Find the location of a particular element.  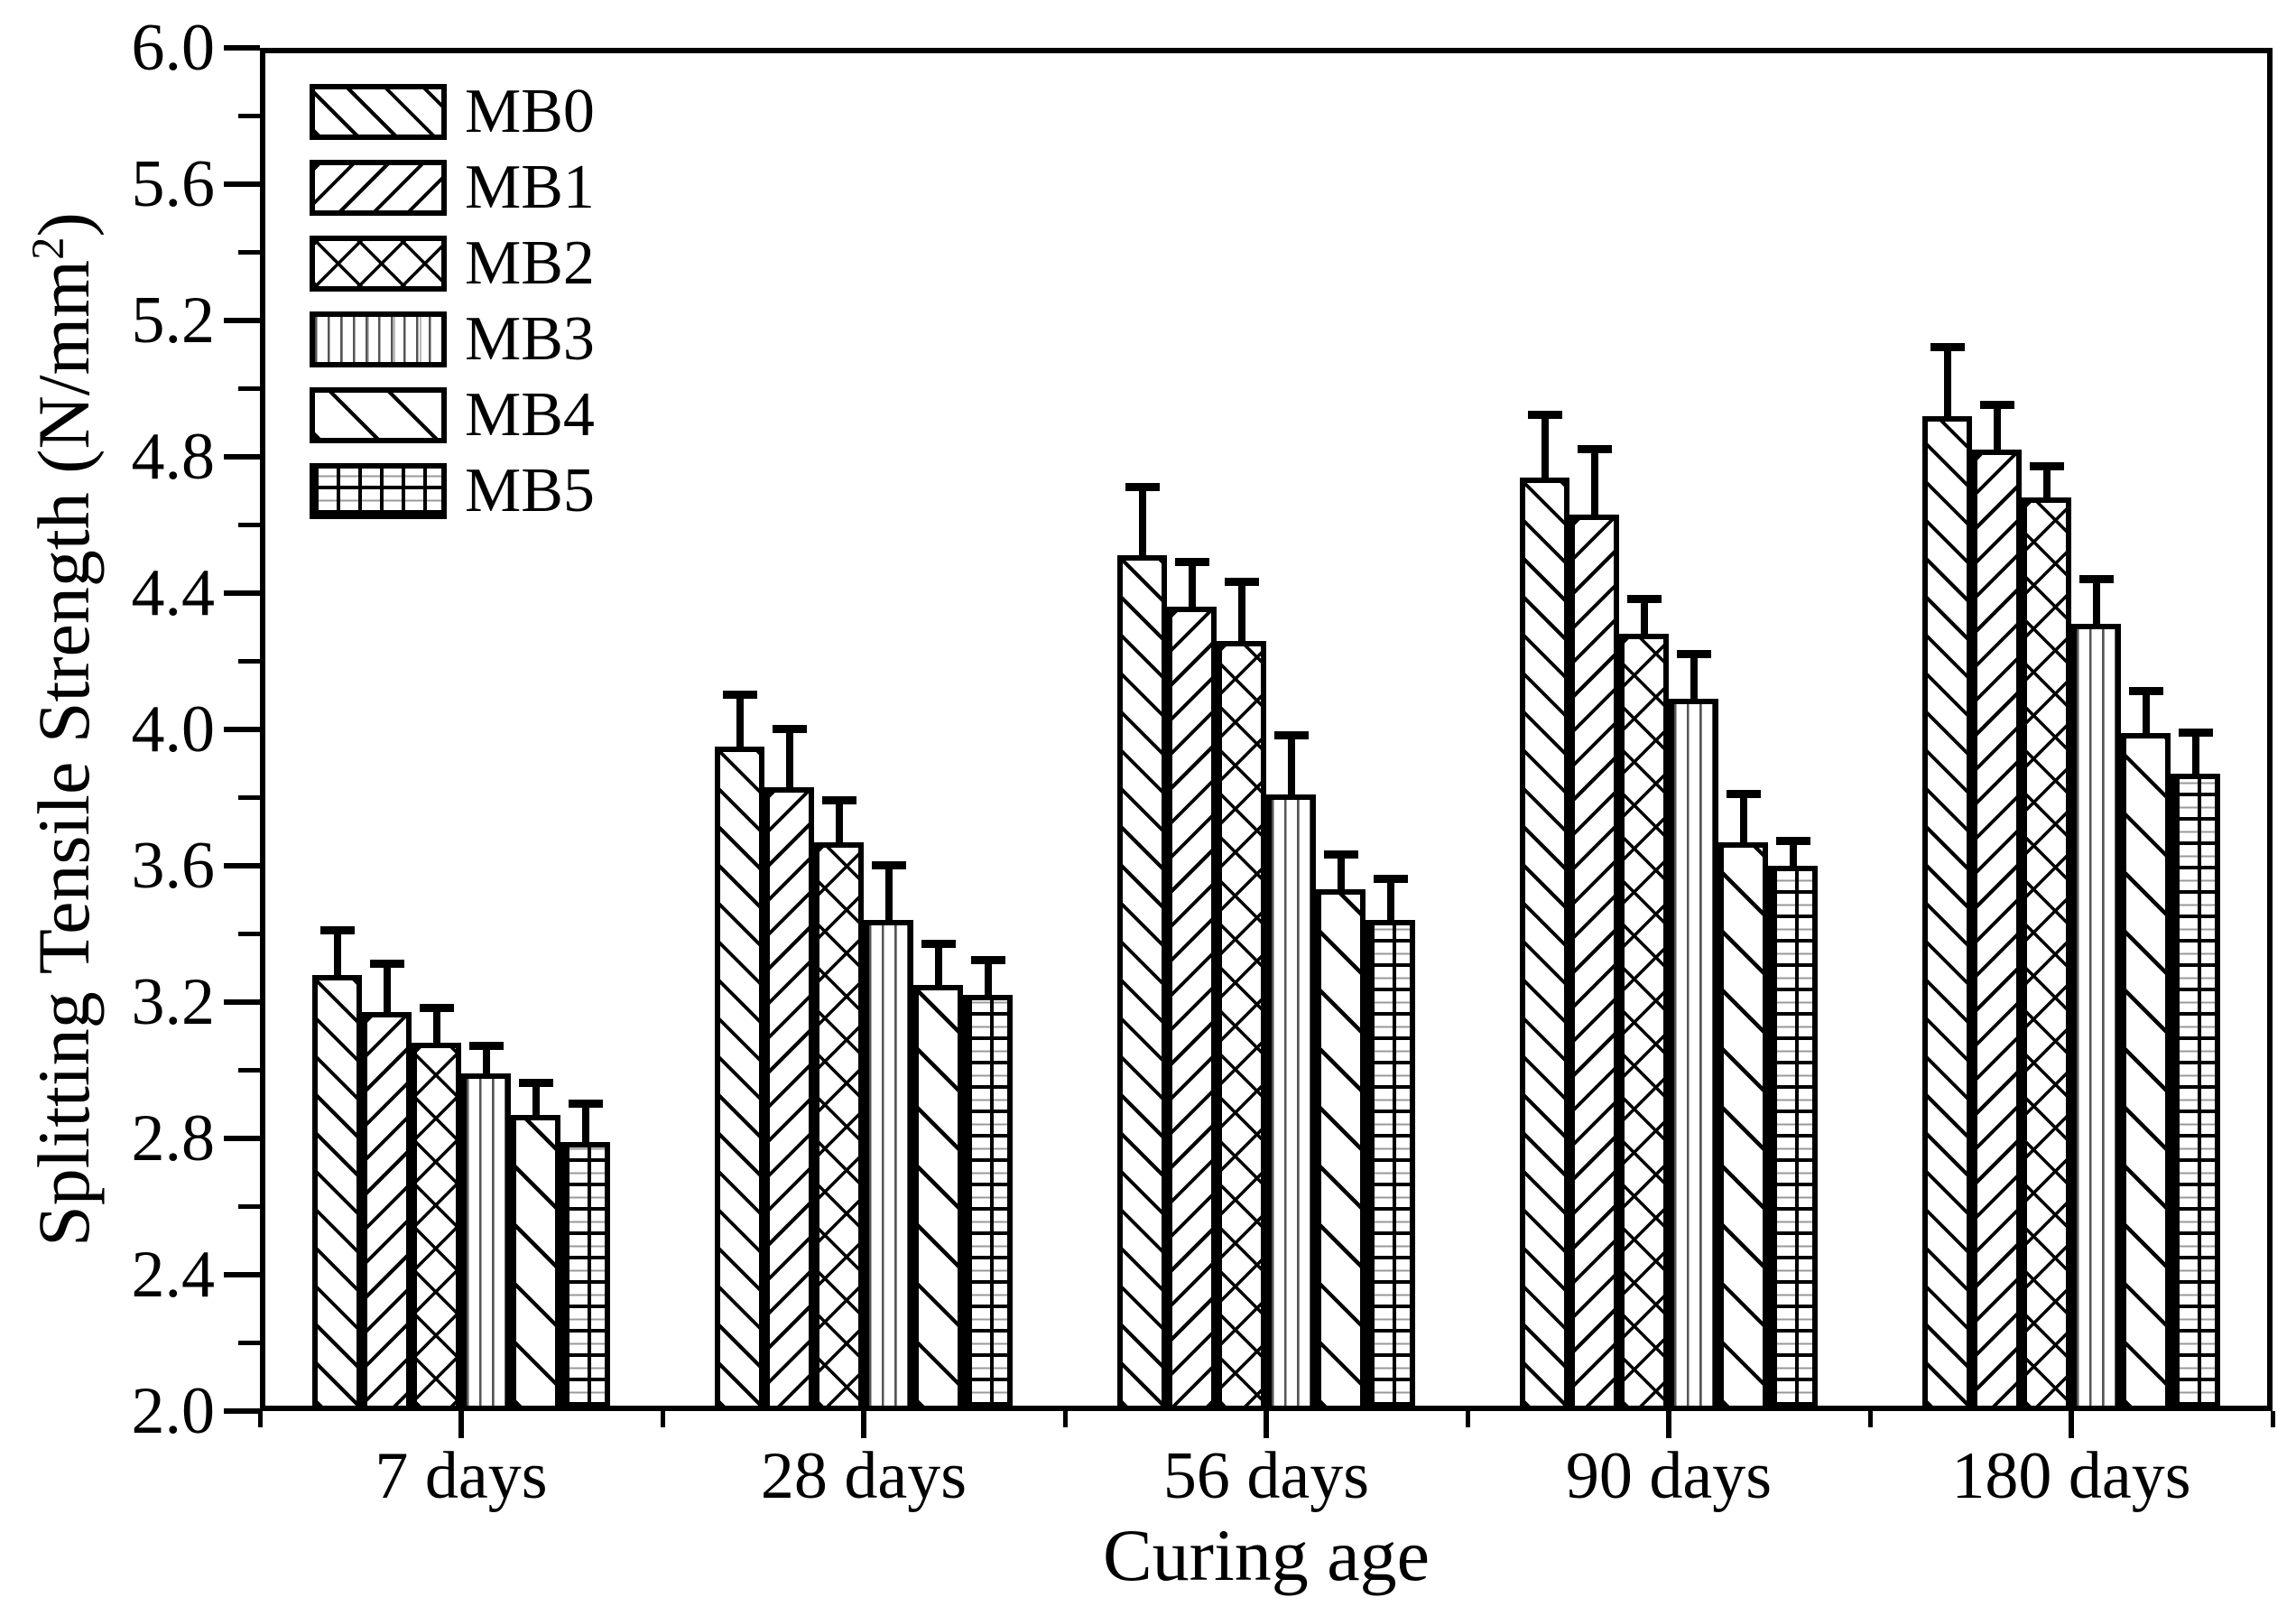

legend-swatch-MB2 is located at coordinates (378, 264).